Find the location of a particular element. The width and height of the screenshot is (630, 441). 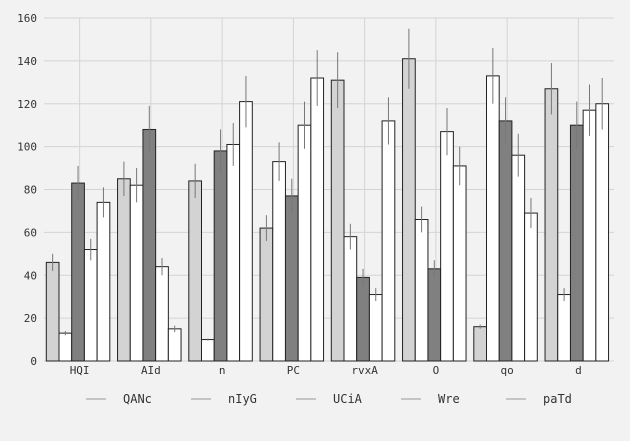

bar-QANc-O is located at coordinates (409, 210).